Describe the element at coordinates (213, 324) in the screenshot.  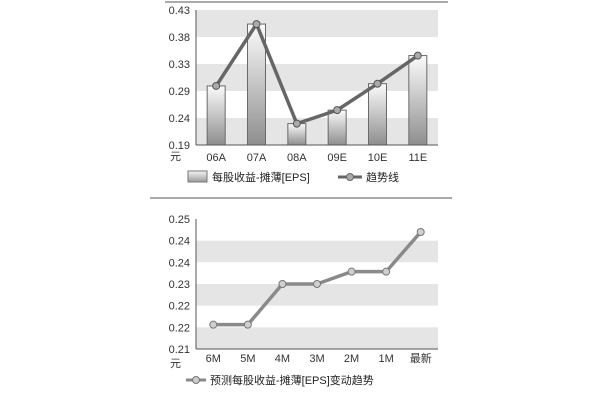
I see `forecast-point-6M` at that location.